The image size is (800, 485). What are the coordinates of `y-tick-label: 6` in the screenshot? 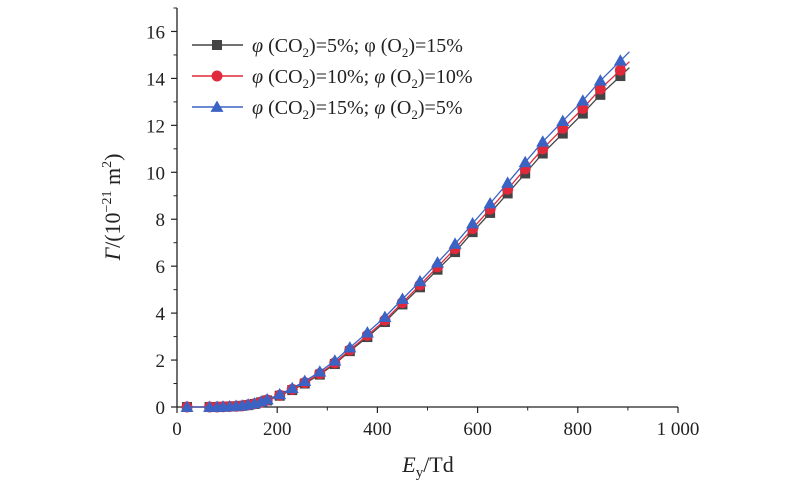 It's located at (161, 267).